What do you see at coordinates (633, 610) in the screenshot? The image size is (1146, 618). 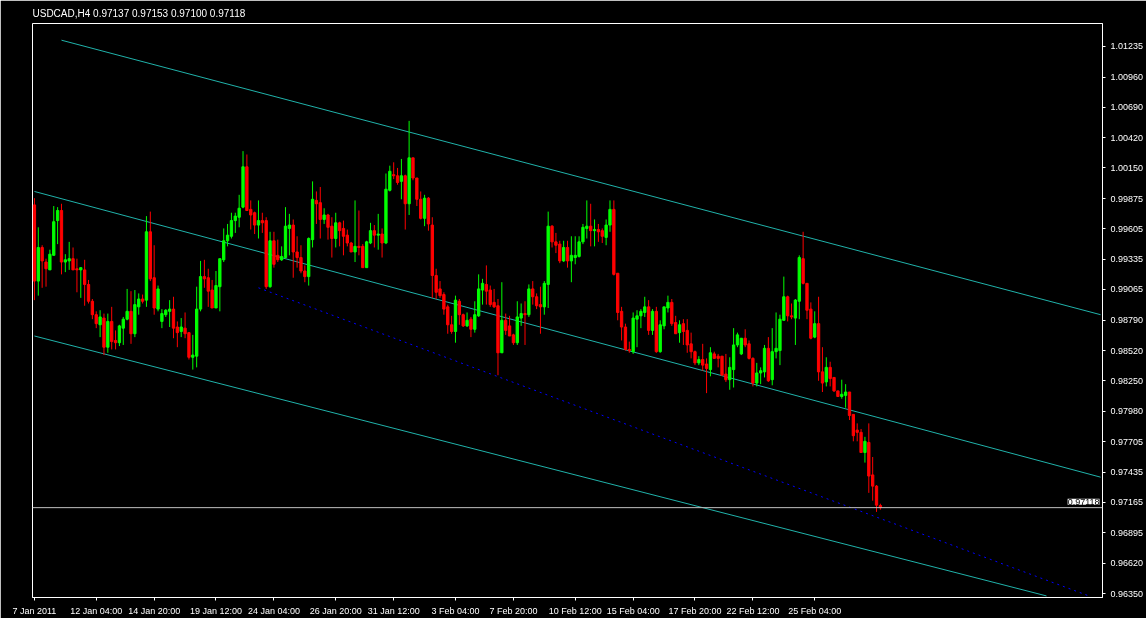 I see `x-tick-label: 15 Feb 04:00` at bounding box center [633, 610].